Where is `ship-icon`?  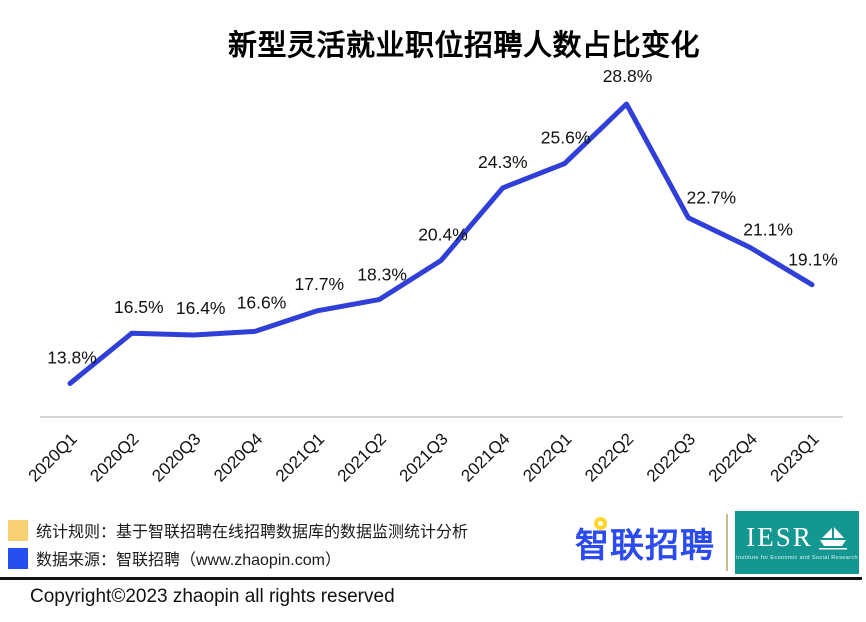
ship-icon is located at coordinates (832, 537).